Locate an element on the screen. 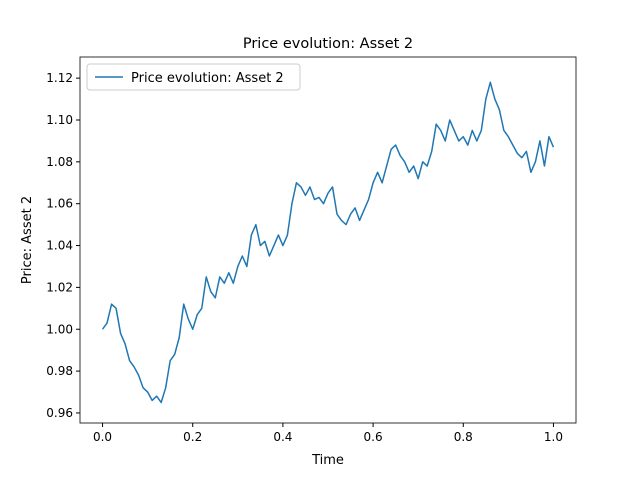 This screenshot has width=640, height=480. y-tick-label: 1.06 is located at coordinates (59, 204).